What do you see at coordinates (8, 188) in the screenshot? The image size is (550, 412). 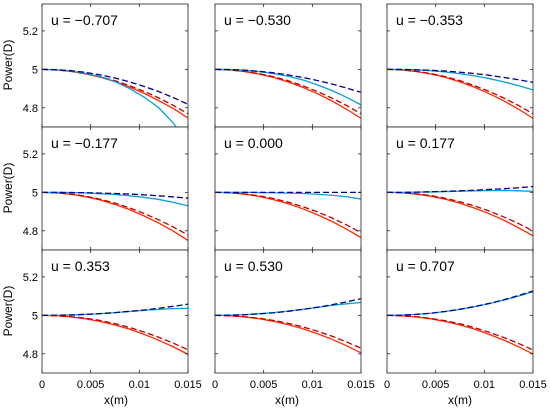 I see `y-axis-label-row2: Power(D)` at bounding box center [8, 188].